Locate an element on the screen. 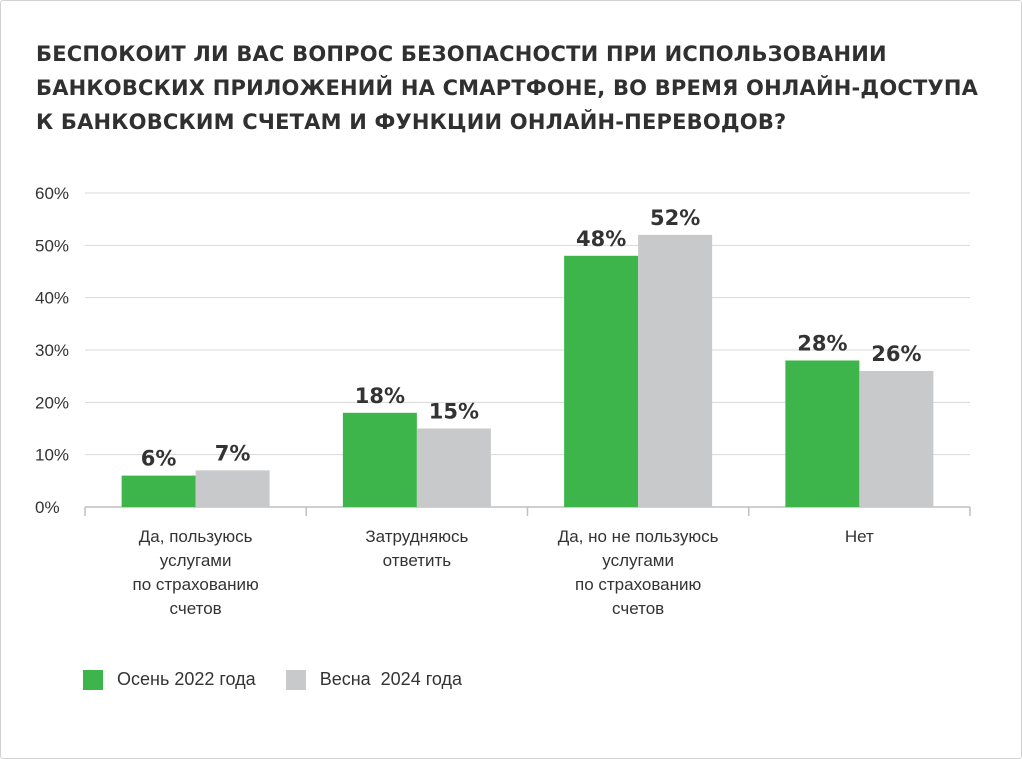  data-label: 28% is located at coordinates (822, 343).